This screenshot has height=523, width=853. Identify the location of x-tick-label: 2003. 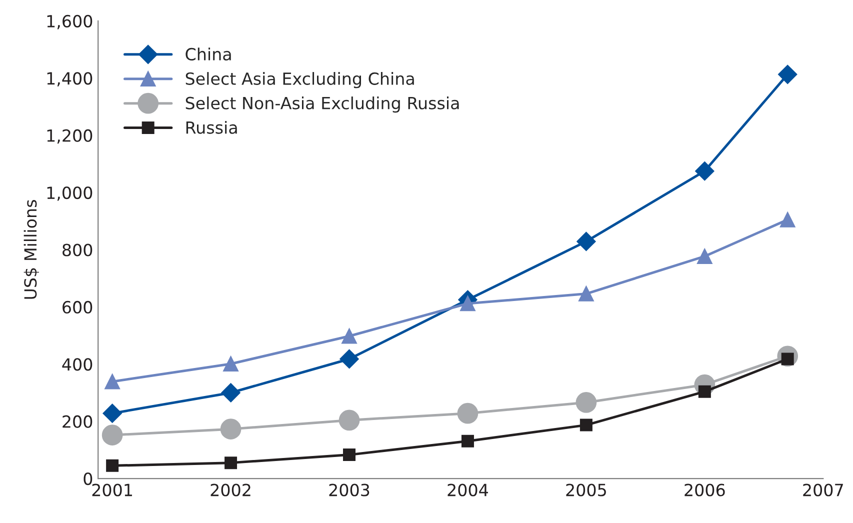
(349, 490).